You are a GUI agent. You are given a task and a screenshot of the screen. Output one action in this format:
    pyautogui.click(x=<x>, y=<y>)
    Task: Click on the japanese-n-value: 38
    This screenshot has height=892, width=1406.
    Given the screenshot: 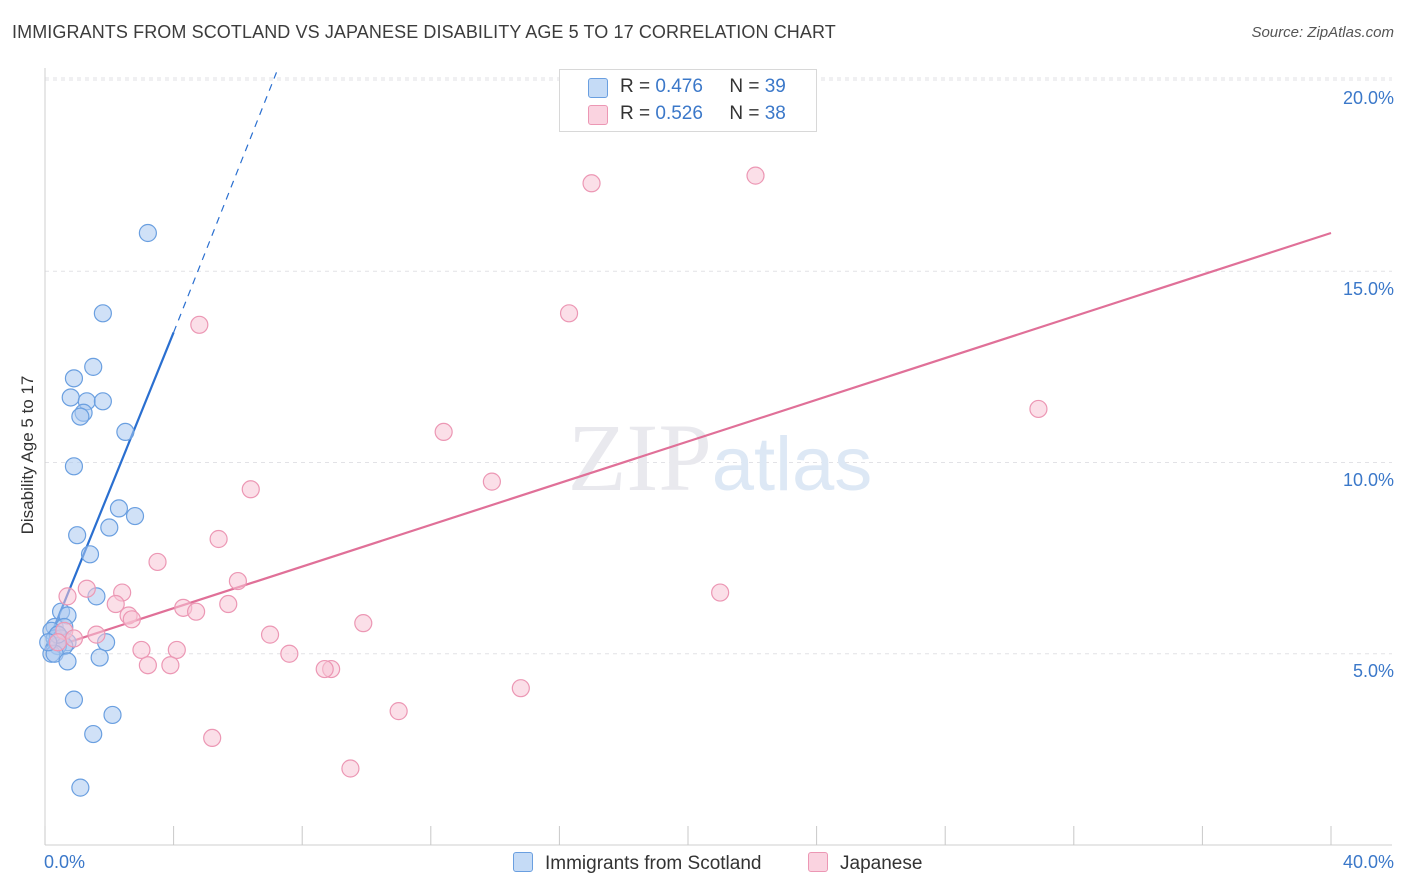 What is the action you would take?
    pyautogui.click(x=775, y=113)
    